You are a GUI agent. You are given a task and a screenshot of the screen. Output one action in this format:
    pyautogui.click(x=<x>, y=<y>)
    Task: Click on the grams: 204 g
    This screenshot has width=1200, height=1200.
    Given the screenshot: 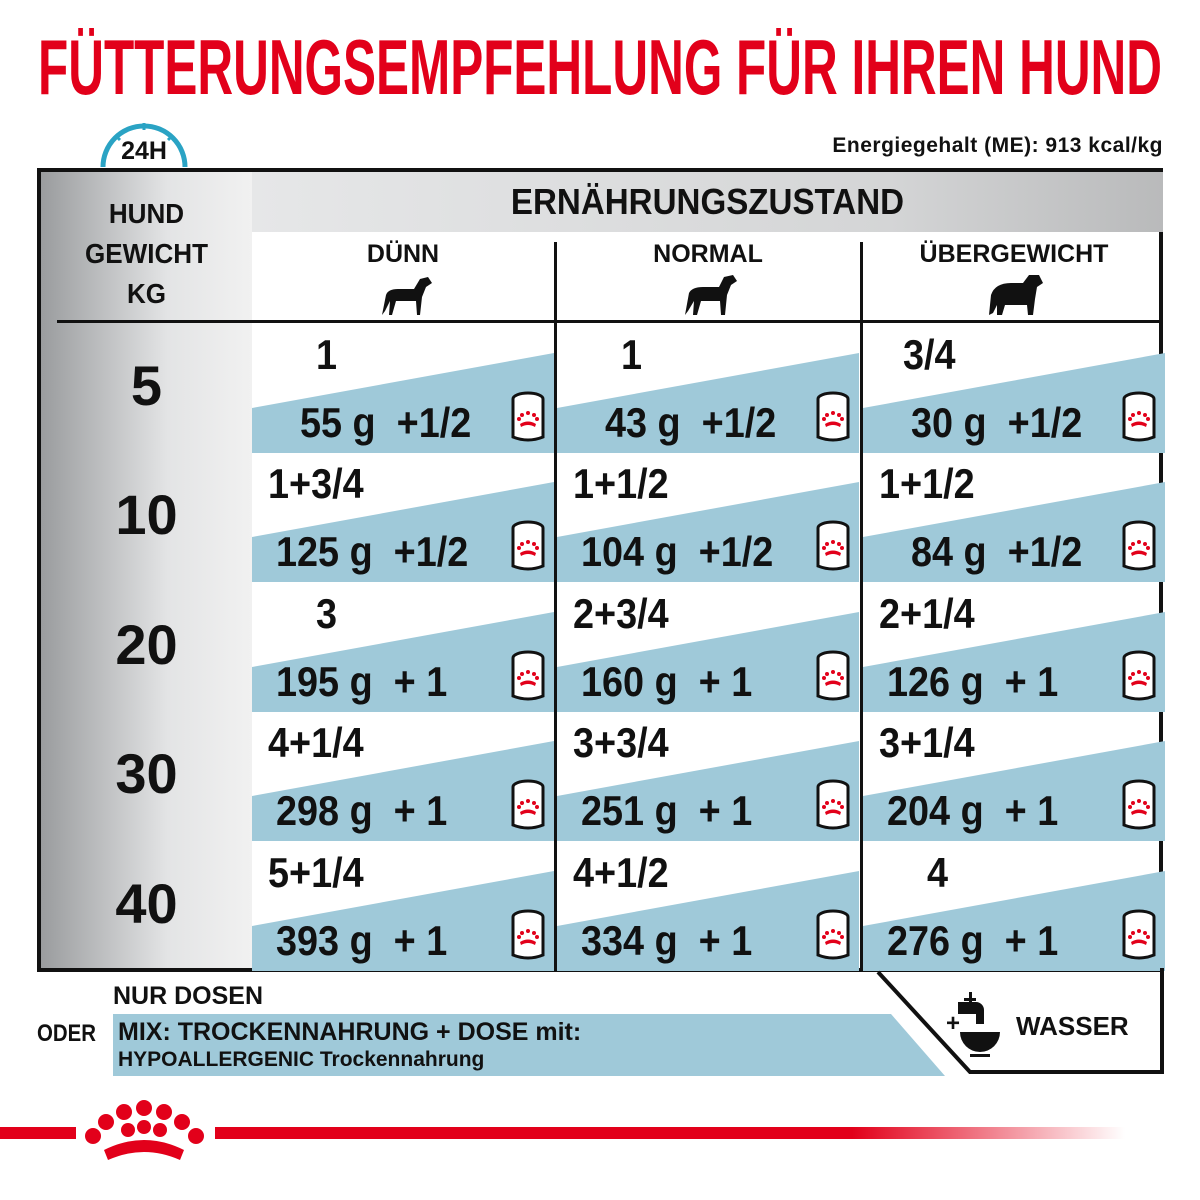 What is the action you would take?
    pyautogui.click(x=935, y=811)
    